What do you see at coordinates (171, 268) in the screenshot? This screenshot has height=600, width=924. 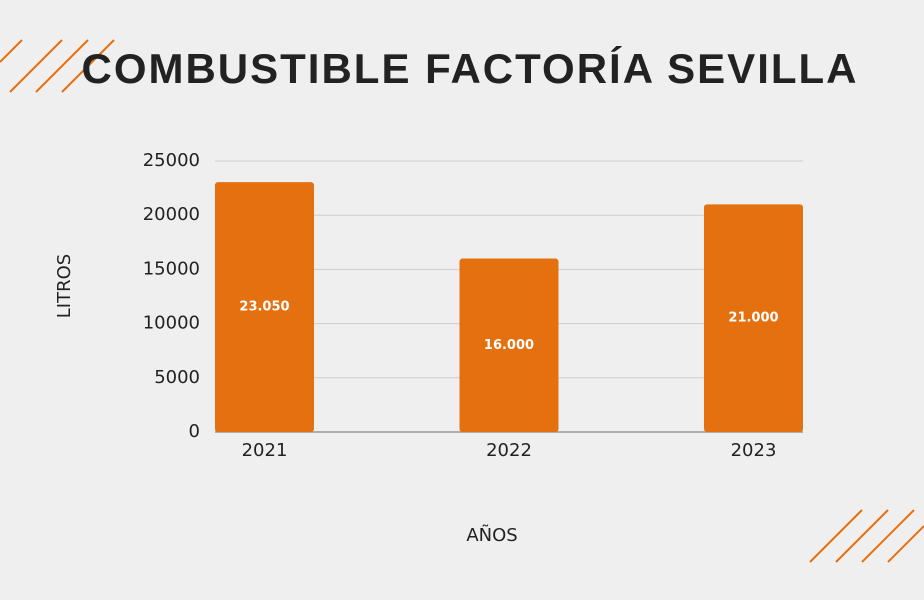 I see `y-tick-label: 15000` at bounding box center [171, 268].